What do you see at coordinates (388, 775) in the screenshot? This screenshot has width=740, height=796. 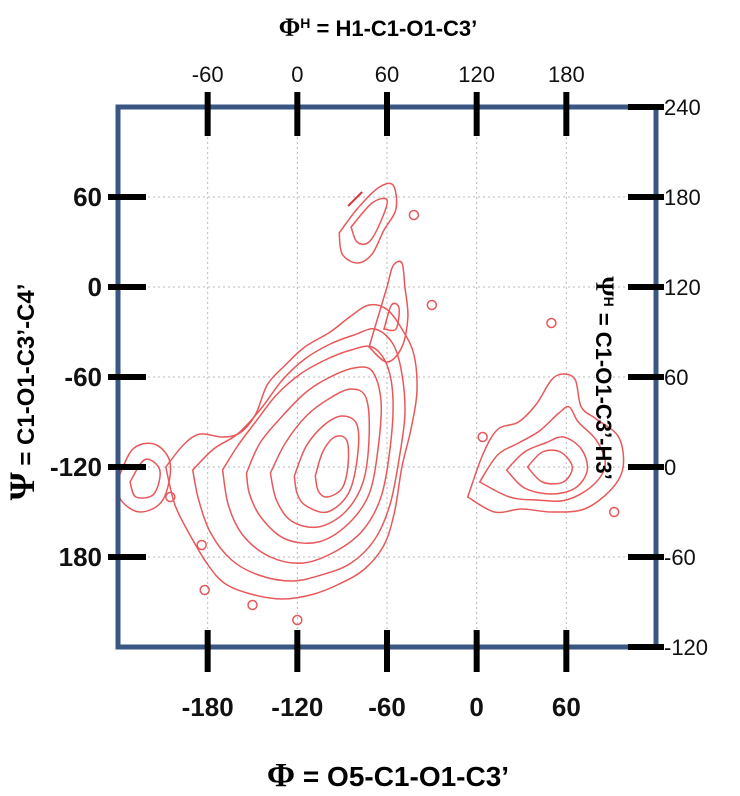 I see `bottom-axis-title: Φ = O5-C1-O1-C3’` at bounding box center [388, 775].